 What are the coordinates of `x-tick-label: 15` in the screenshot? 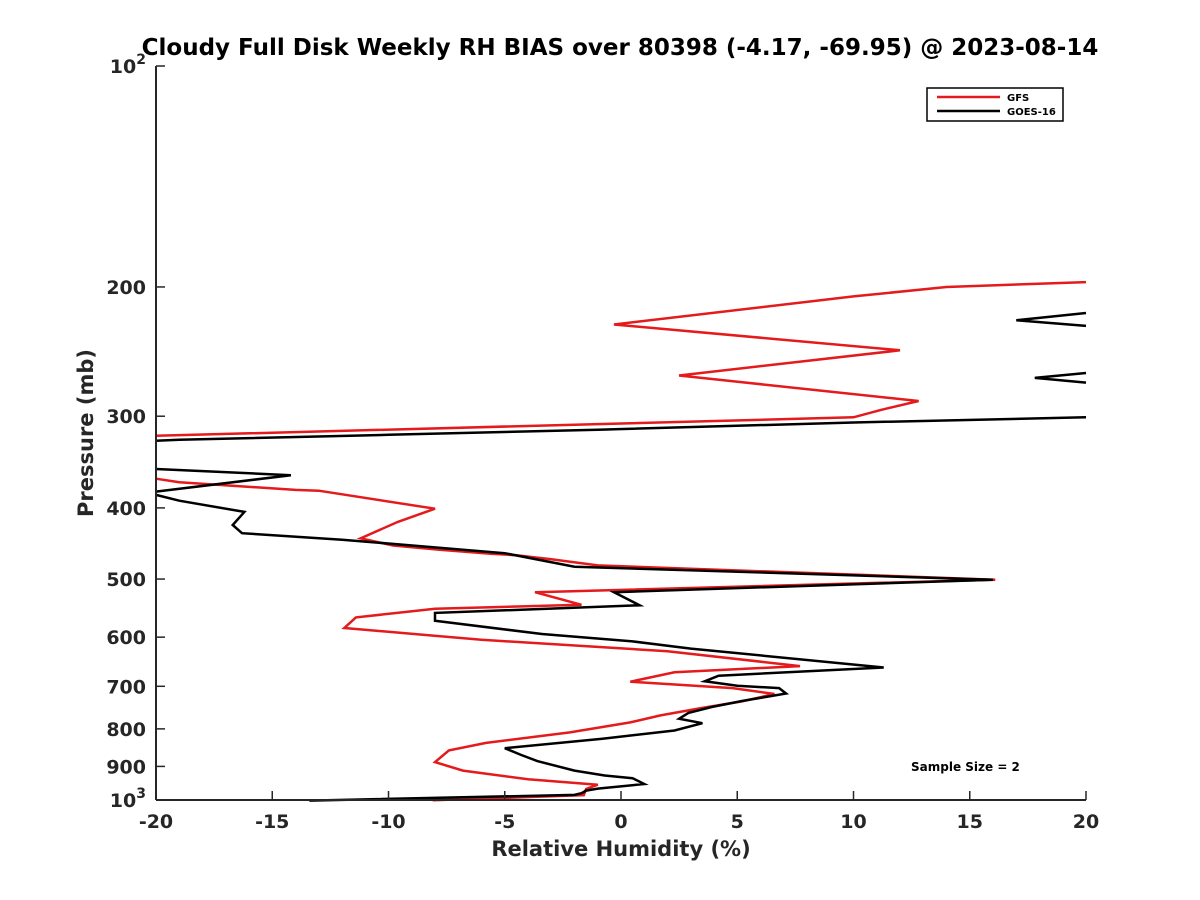 It's located at (970, 822).